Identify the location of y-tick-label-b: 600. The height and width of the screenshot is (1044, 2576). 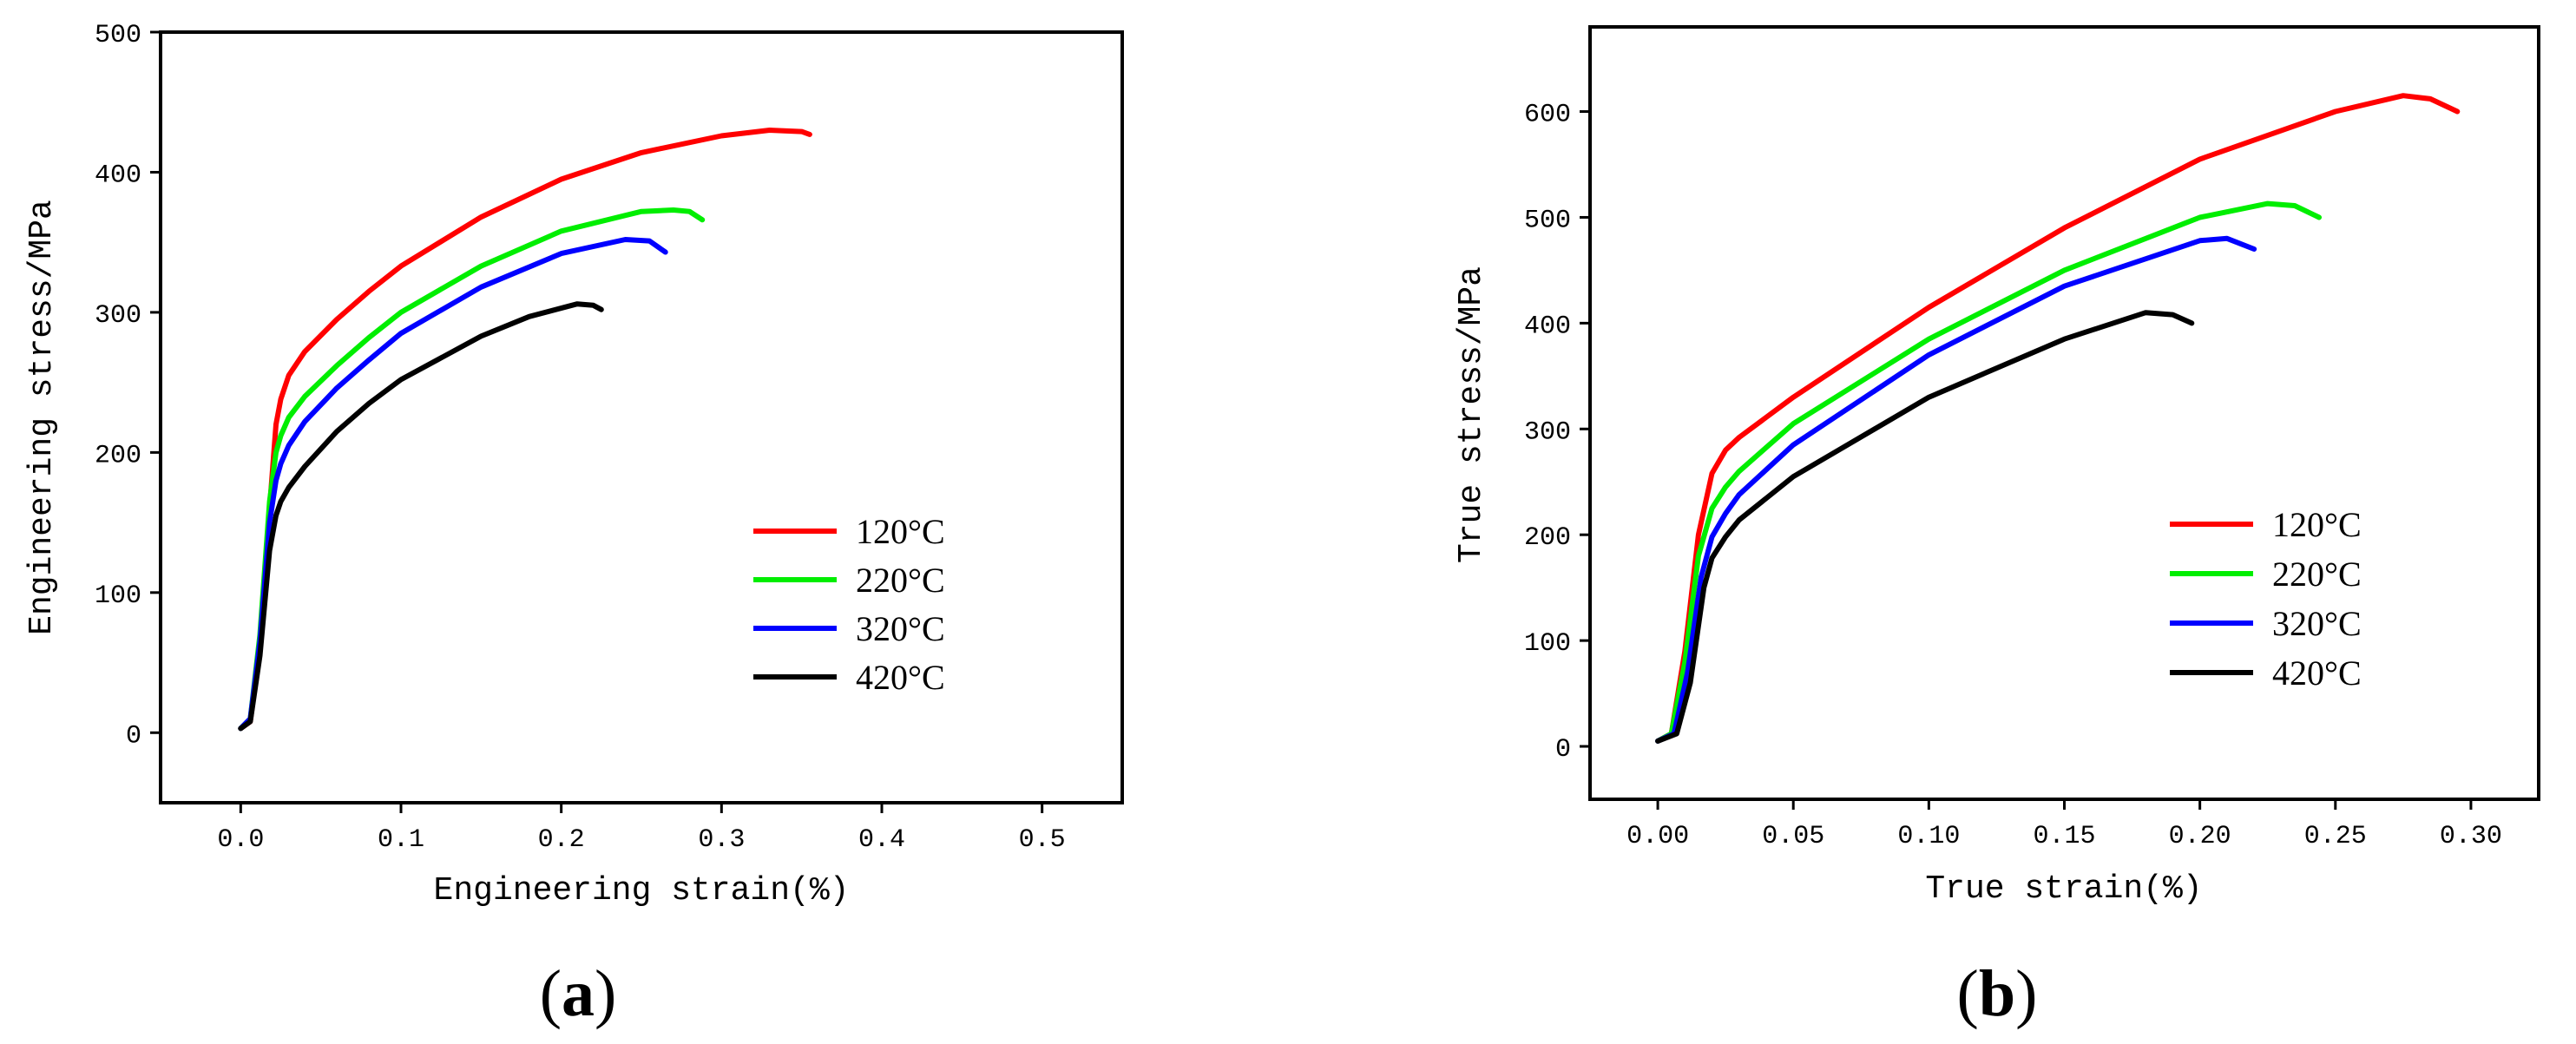
(1548, 116).